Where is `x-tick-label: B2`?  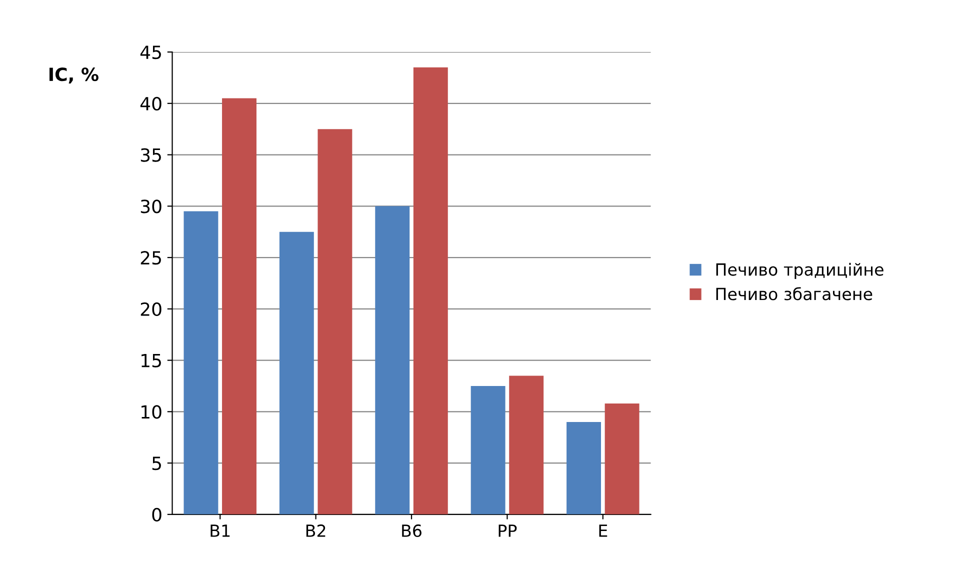
x-tick-label: B2 is located at coordinates (316, 530).